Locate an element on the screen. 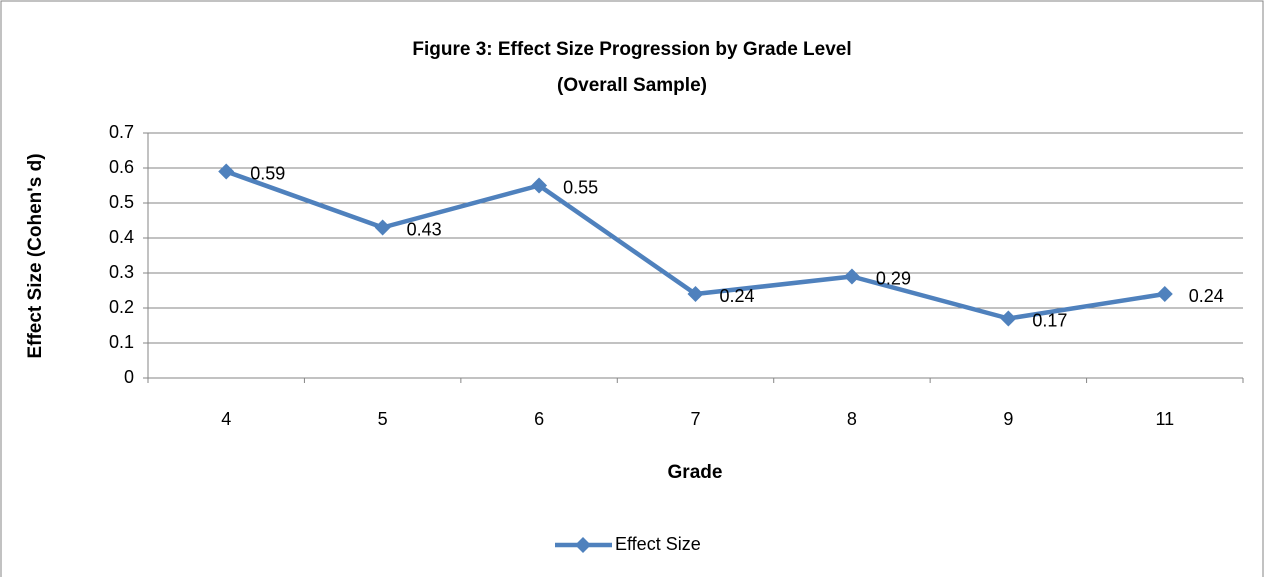 Image resolution: width=1265 pixels, height=577 pixels. data-label: 0.43 is located at coordinates (424, 229).